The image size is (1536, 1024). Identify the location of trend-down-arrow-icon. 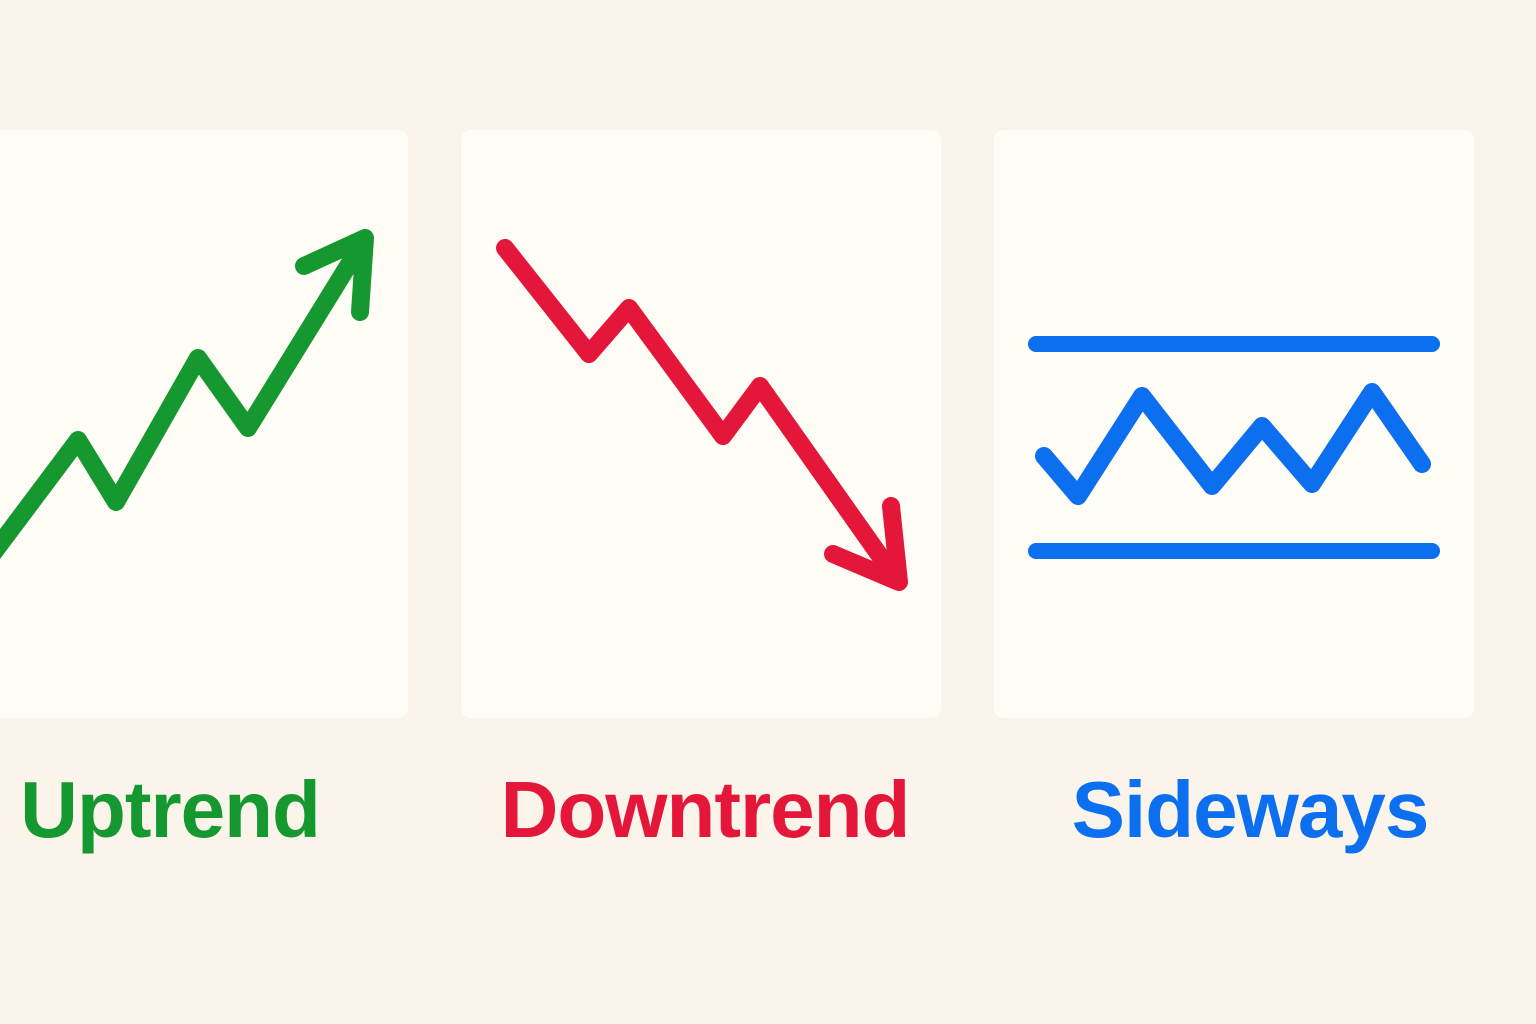
(702, 415).